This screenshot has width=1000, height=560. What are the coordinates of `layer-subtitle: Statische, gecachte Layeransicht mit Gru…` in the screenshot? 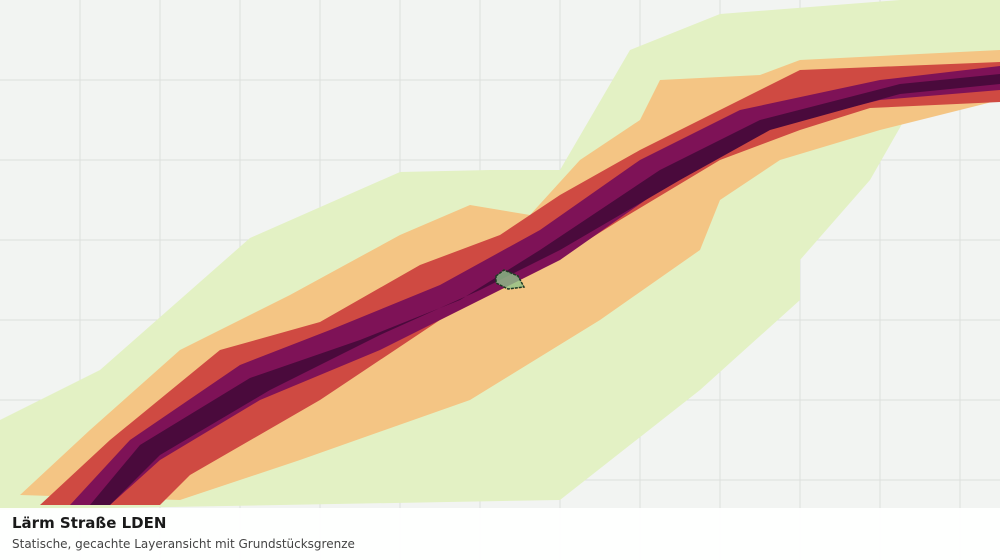 It's located at (183, 544).